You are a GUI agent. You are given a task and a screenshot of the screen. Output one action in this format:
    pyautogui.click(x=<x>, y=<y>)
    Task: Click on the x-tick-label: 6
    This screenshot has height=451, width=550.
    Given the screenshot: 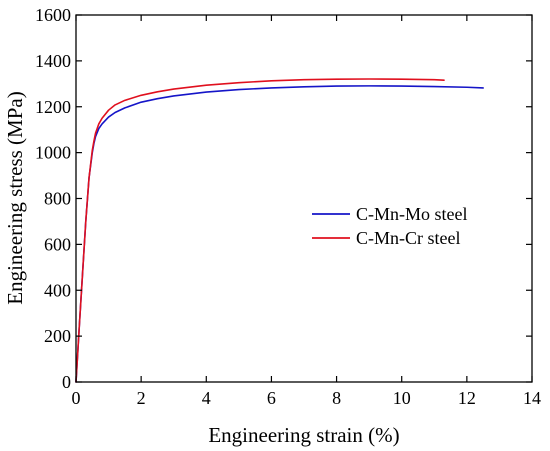 What is the action you would take?
    pyautogui.click(x=271, y=398)
    